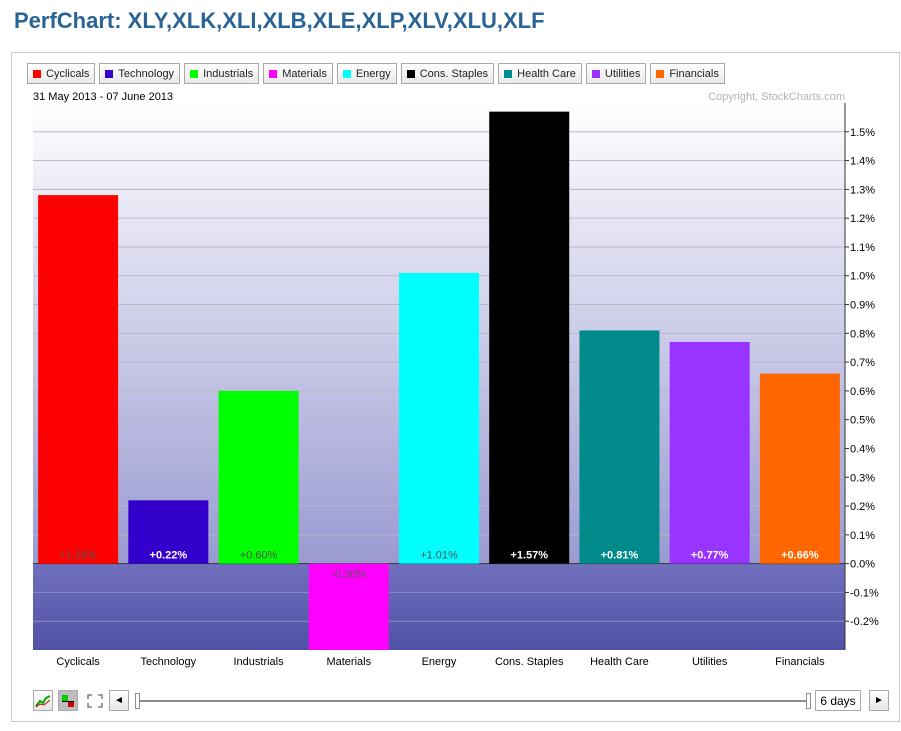 The image size is (901, 731). I want to click on date-range: 31 May 2013 - 07 June 2013, so click(103, 97).